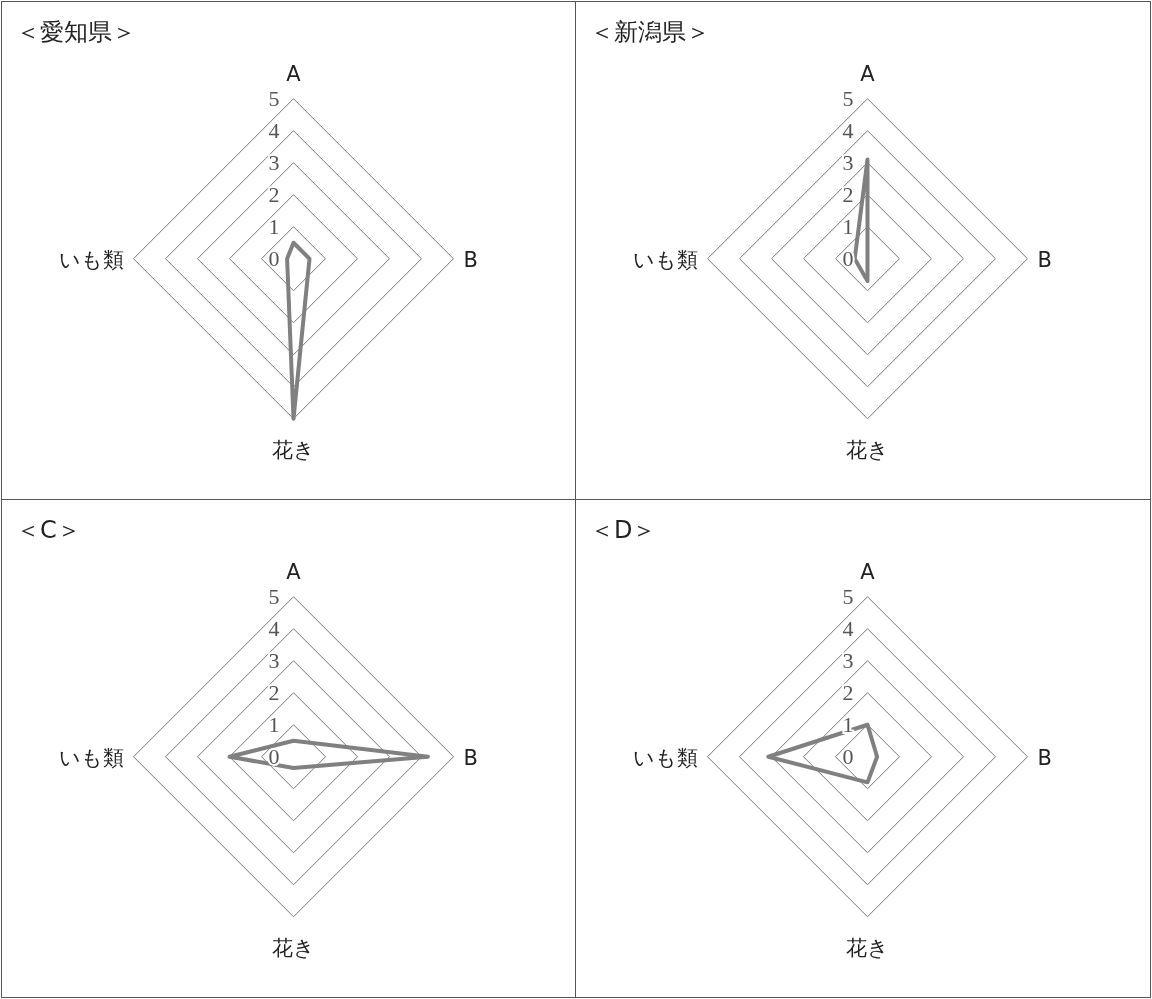  I want to click on chart-title: ＜愛知県＞, so click(76, 32).